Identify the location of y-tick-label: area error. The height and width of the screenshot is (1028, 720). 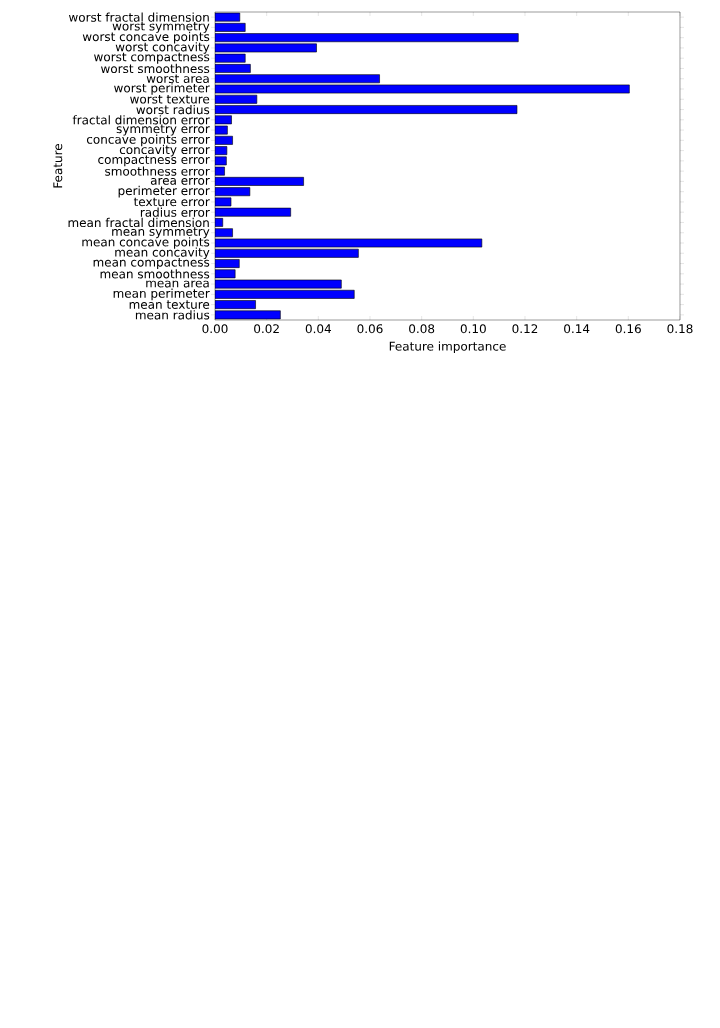
(180, 181).